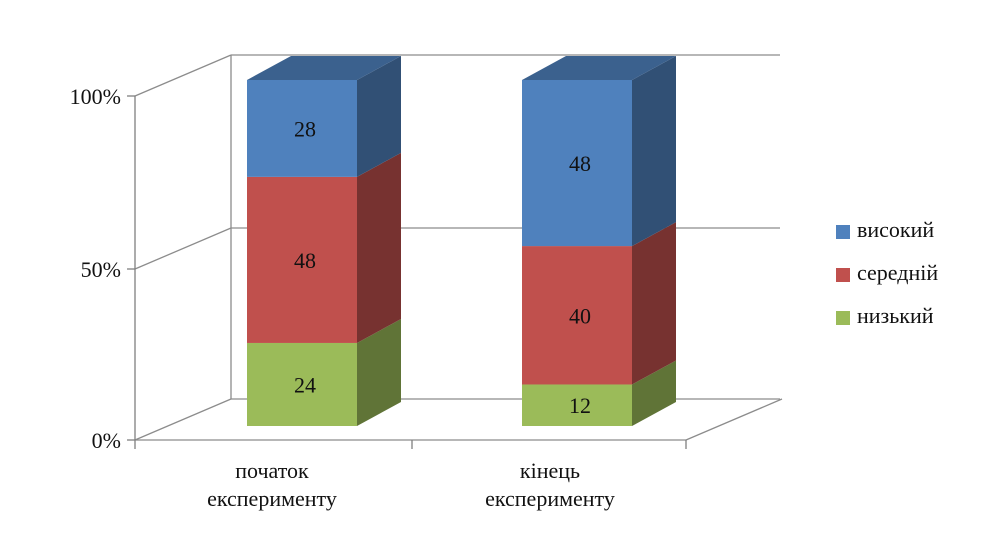 The width and height of the screenshot is (988, 534). What do you see at coordinates (106, 440) in the screenshot?
I see `y-tick-label: 0%` at bounding box center [106, 440].